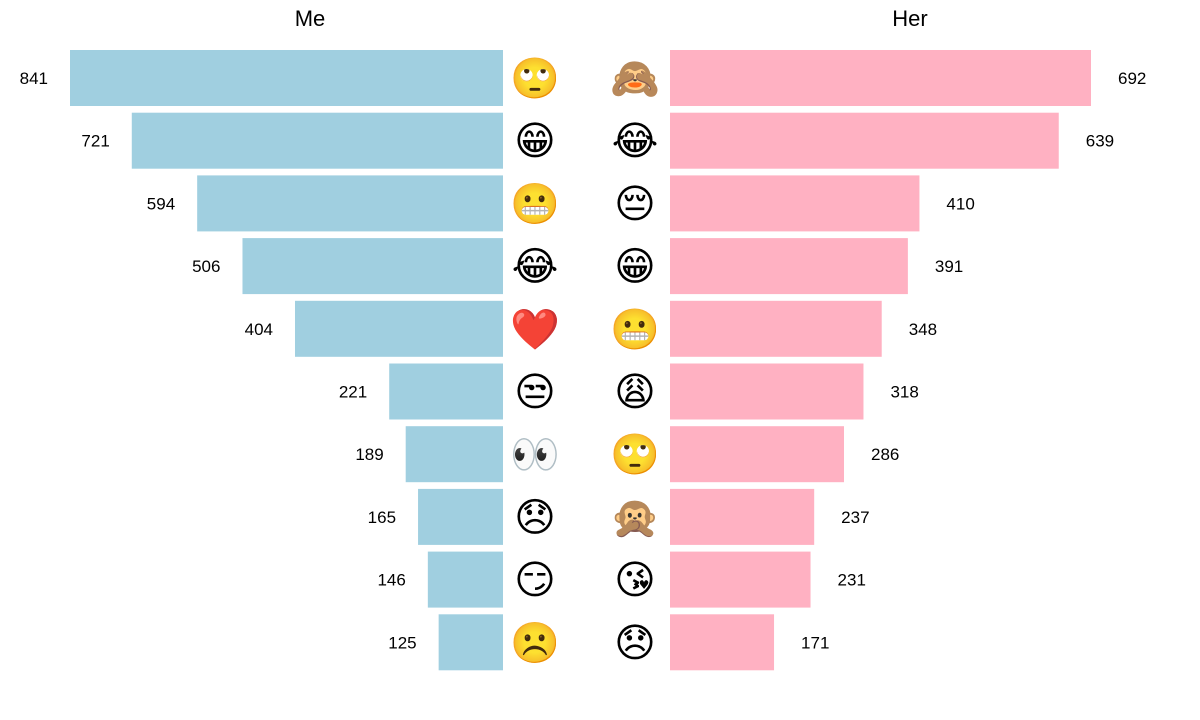 This screenshot has height=720, width=1200. What do you see at coordinates (34, 78) in the screenshot?
I see `me-value-label: 841` at bounding box center [34, 78].